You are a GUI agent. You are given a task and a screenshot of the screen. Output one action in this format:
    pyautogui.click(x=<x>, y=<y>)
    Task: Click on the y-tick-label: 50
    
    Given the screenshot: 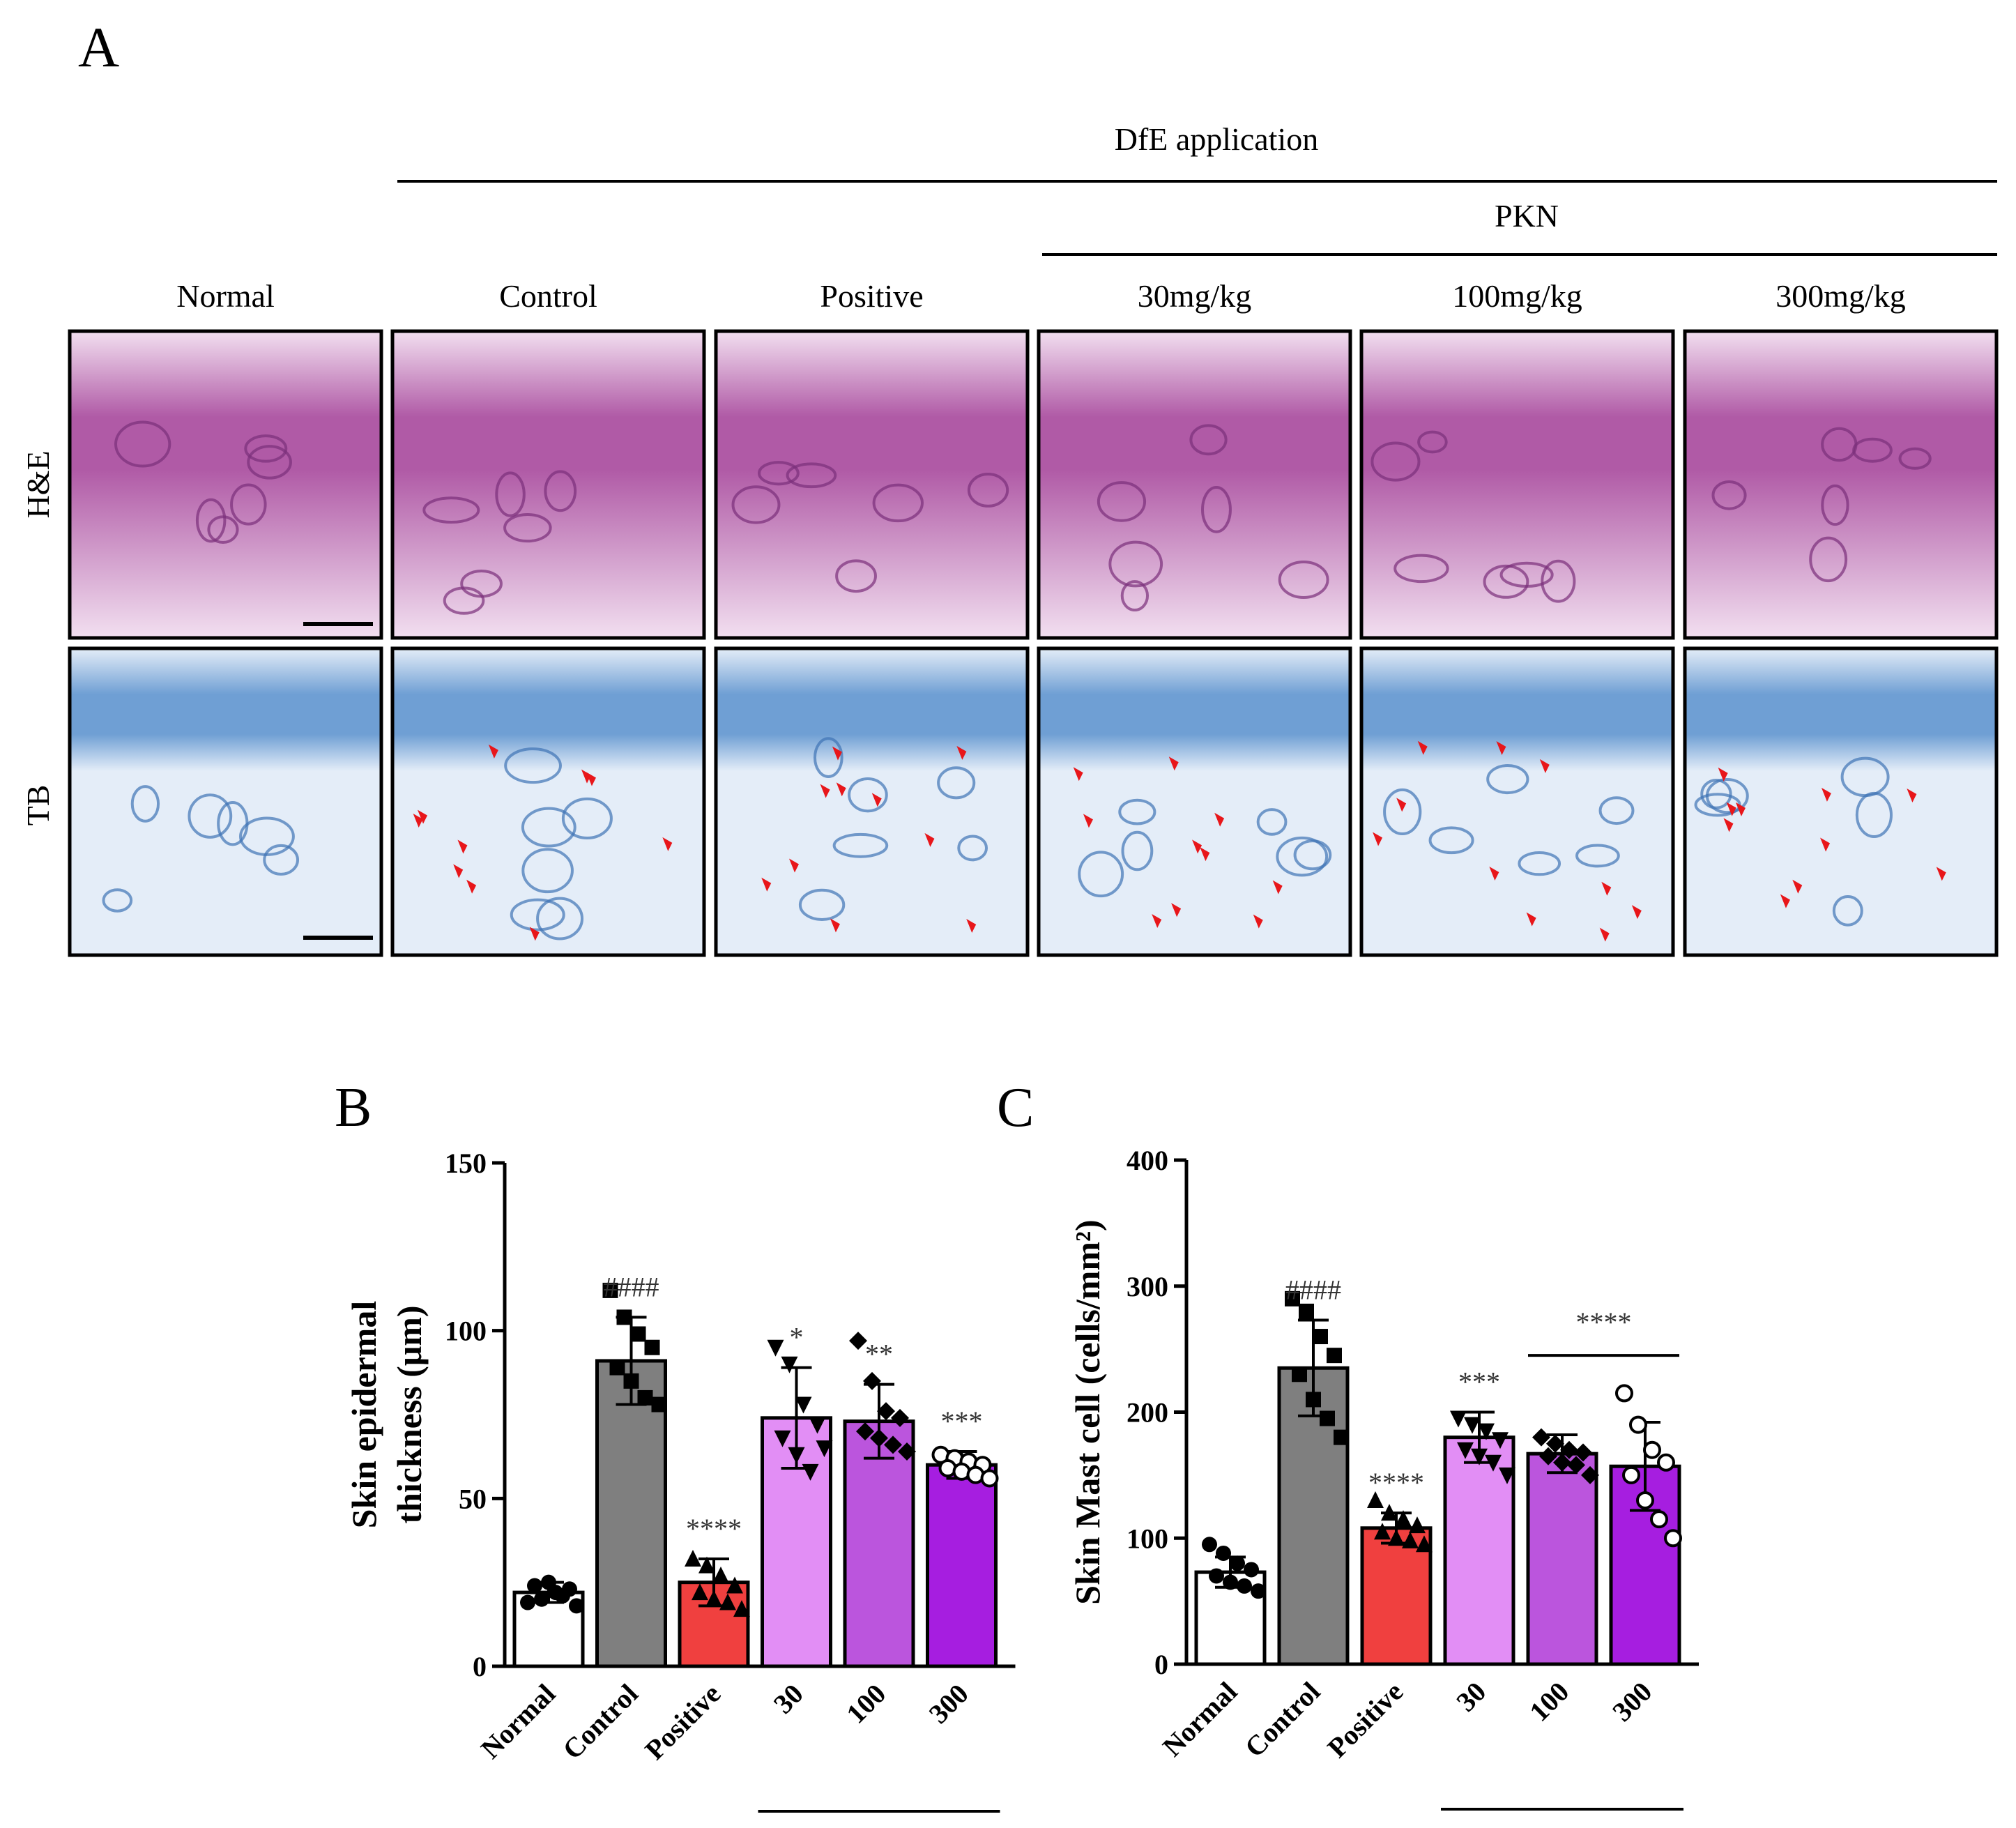 What is the action you would take?
    pyautogui.click(x=473, y=1498)
    